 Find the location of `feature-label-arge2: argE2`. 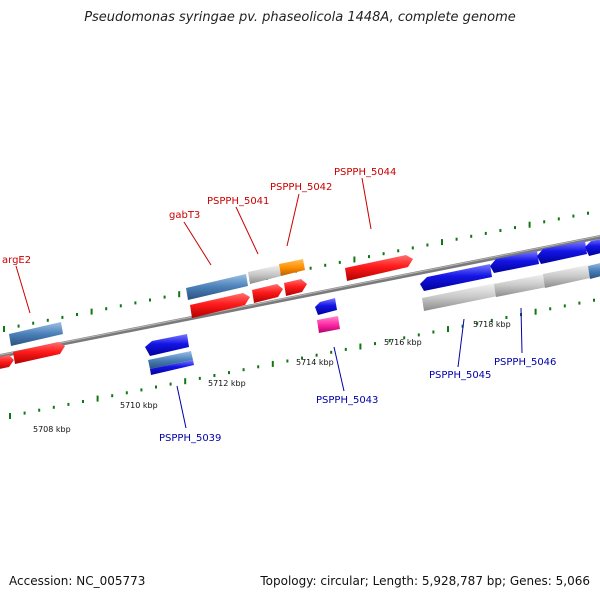

feature-label-arge2: argE2 is located at coordinates (16, 260).